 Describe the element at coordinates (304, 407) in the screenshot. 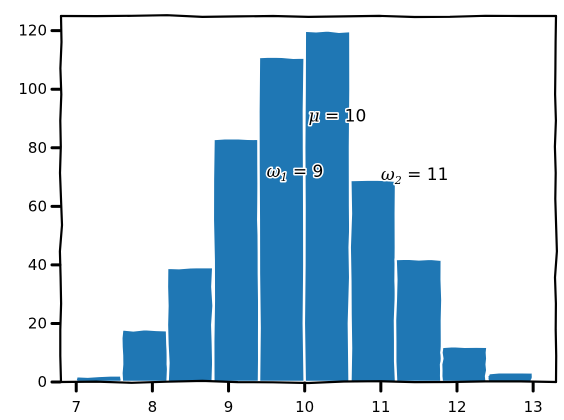

I see `x-tick-label: 10` at that location.